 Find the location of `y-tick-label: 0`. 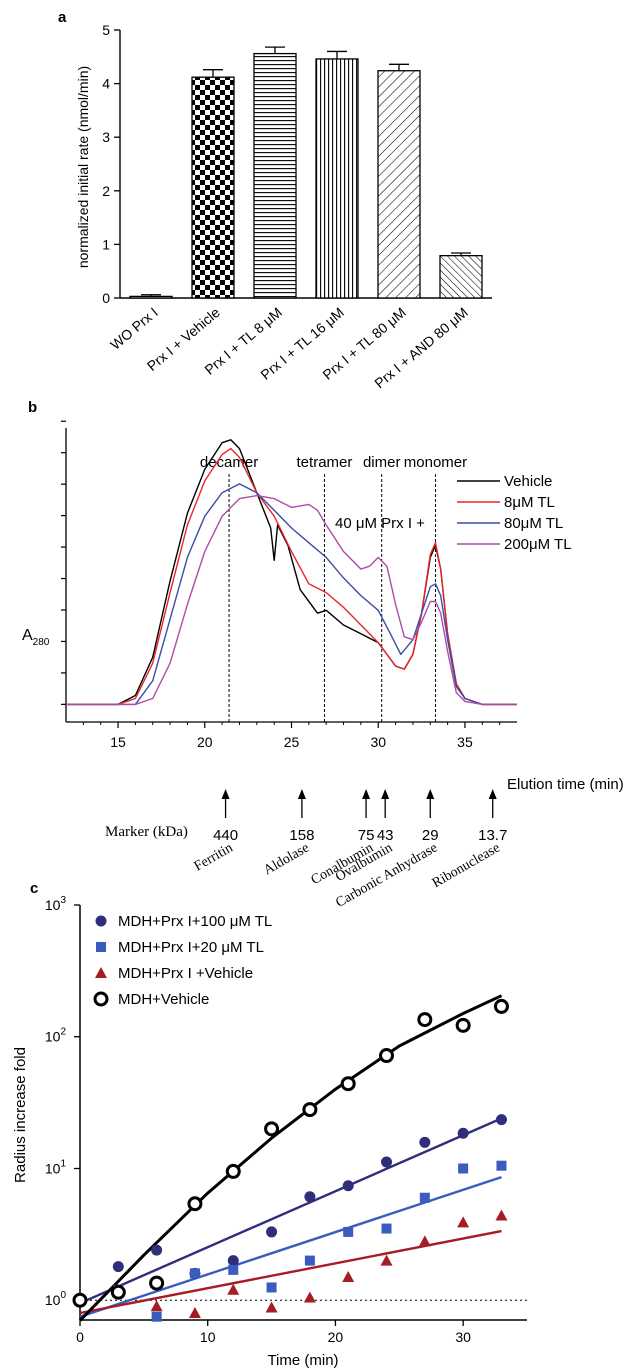

y-tick-label: 0 is located at coordinates (106, 298).